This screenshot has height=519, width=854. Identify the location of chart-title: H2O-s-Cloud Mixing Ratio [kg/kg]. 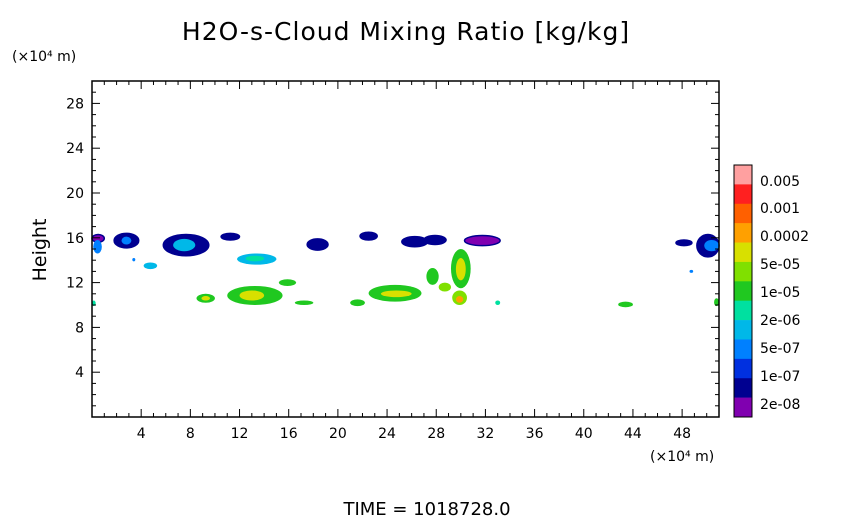
(406, 31).